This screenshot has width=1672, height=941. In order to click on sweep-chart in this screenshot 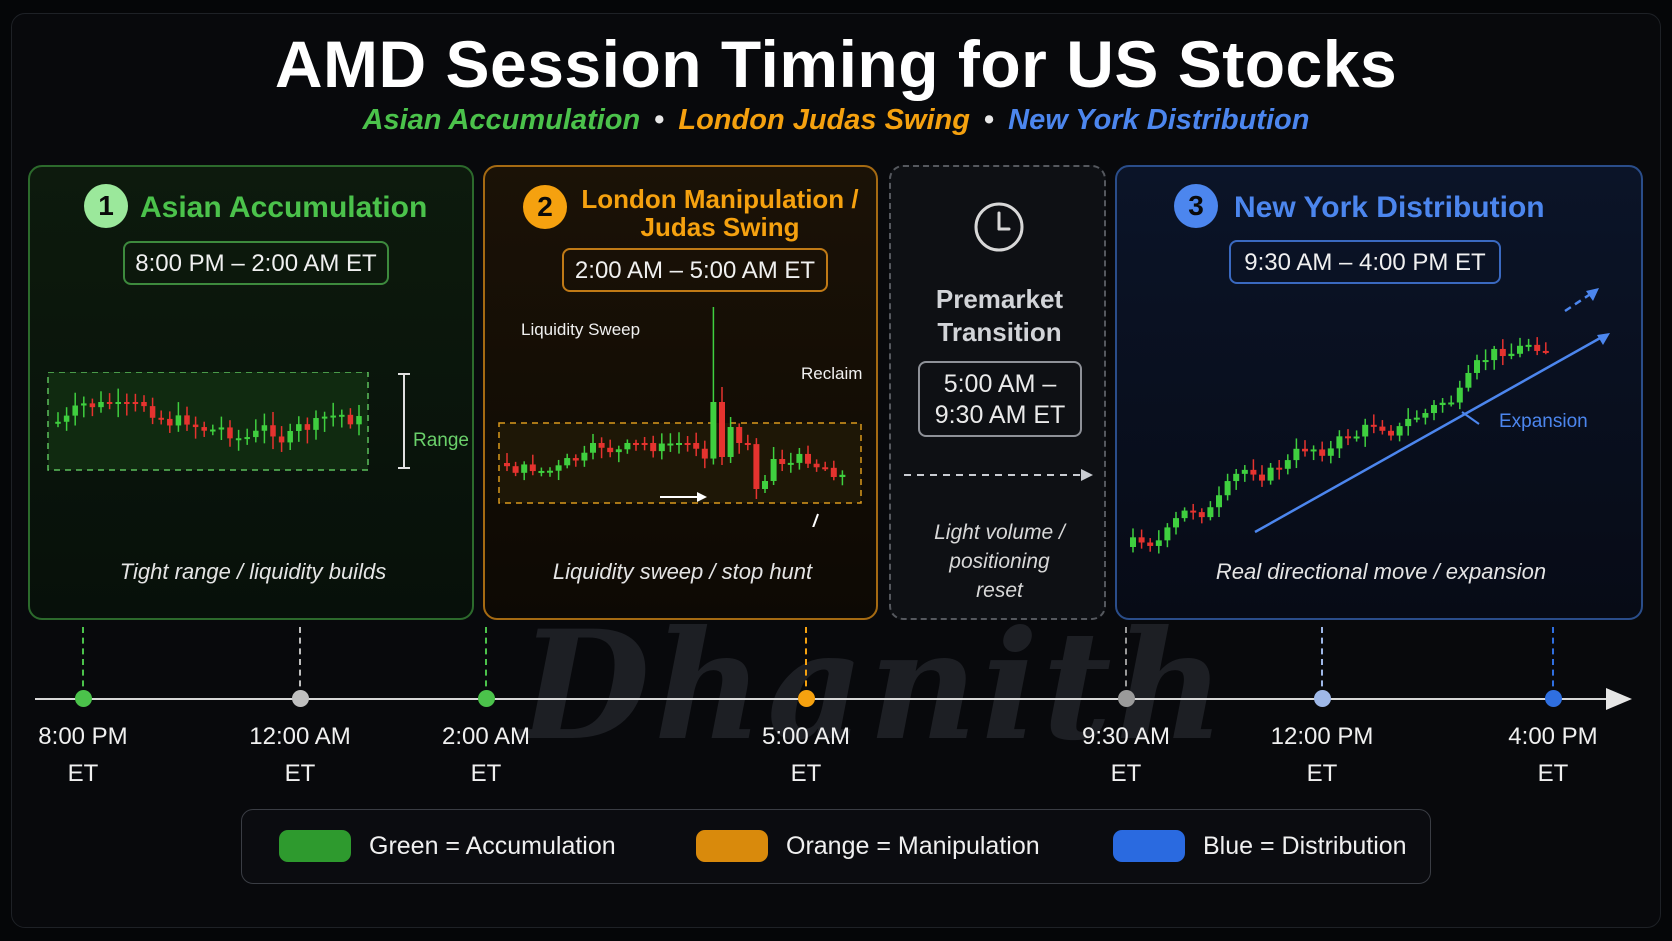, I will do `click(680, 417)`.